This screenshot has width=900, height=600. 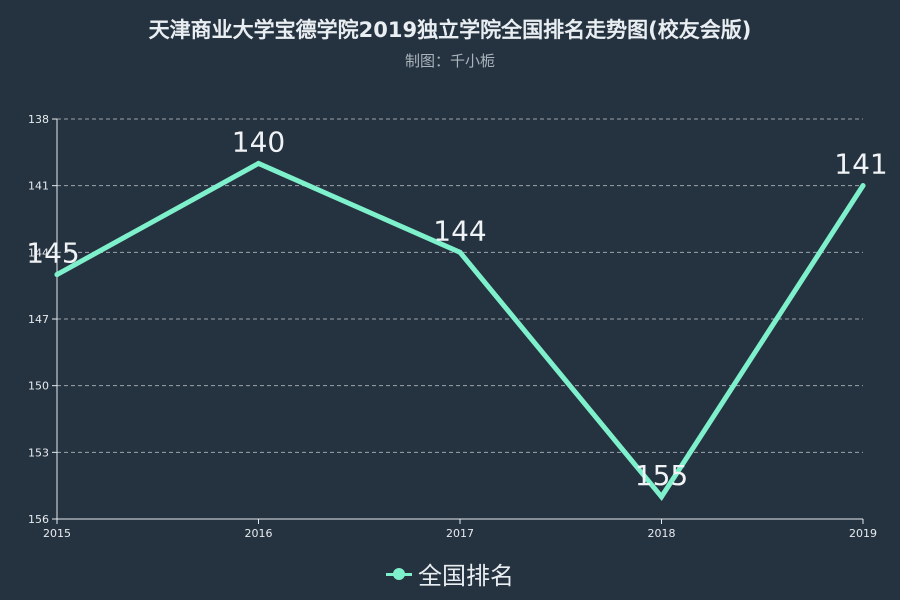 What do you see at coordinates (662, 533) in the screenshot?
I see `x-tick-label: 2018` at bounding box center [662, 533].